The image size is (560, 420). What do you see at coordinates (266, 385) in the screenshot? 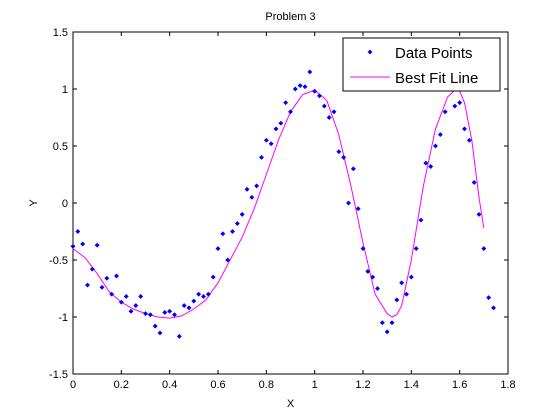
I see `x-tick-label: 0.8` at bounding box center [266, 385].